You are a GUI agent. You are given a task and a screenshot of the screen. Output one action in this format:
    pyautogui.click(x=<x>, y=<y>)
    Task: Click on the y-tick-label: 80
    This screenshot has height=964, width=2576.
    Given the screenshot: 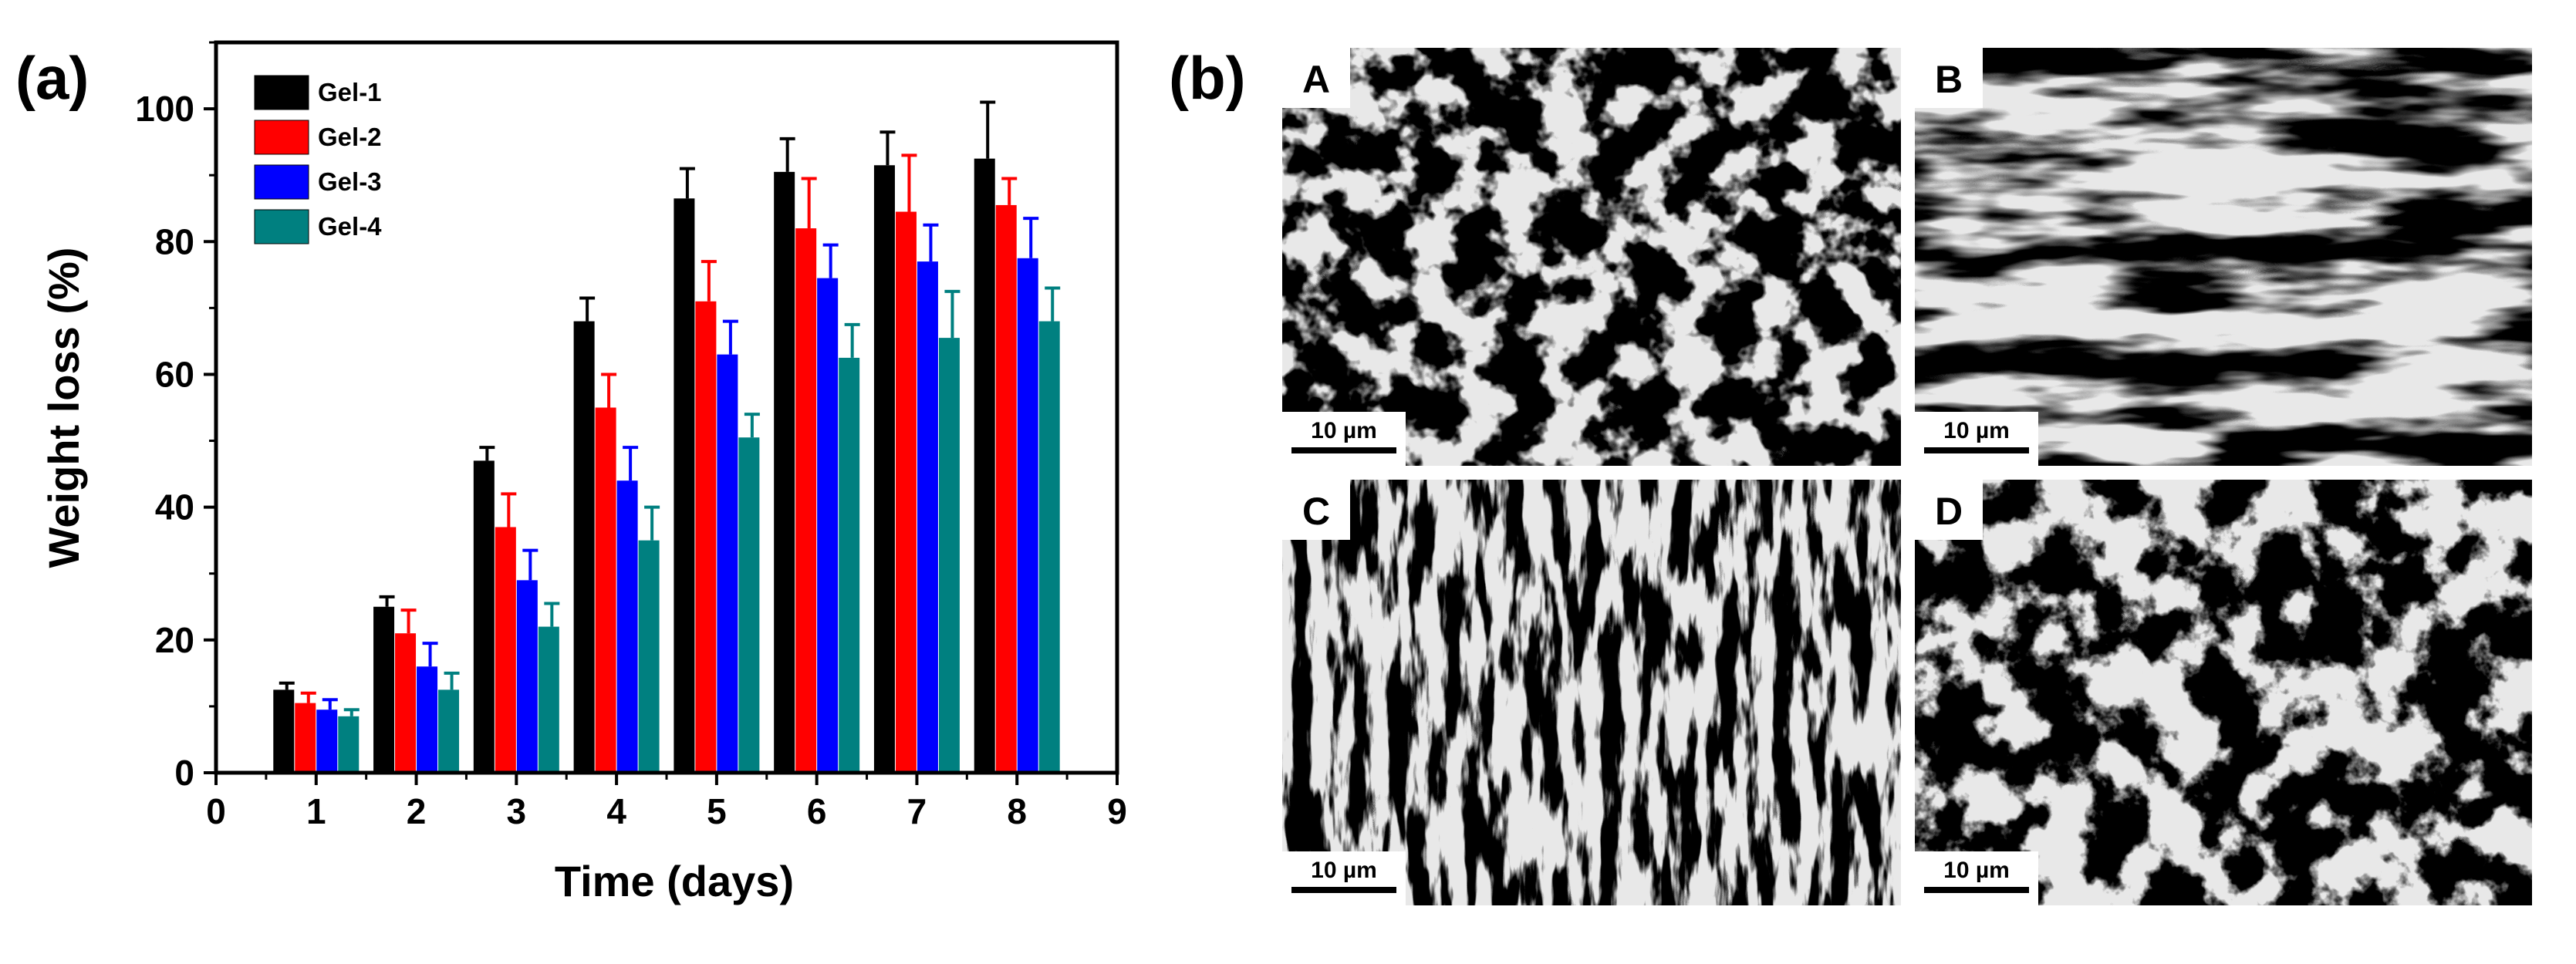 What is the action you would take?
    pyautogui.click(x=175, y=241)
    